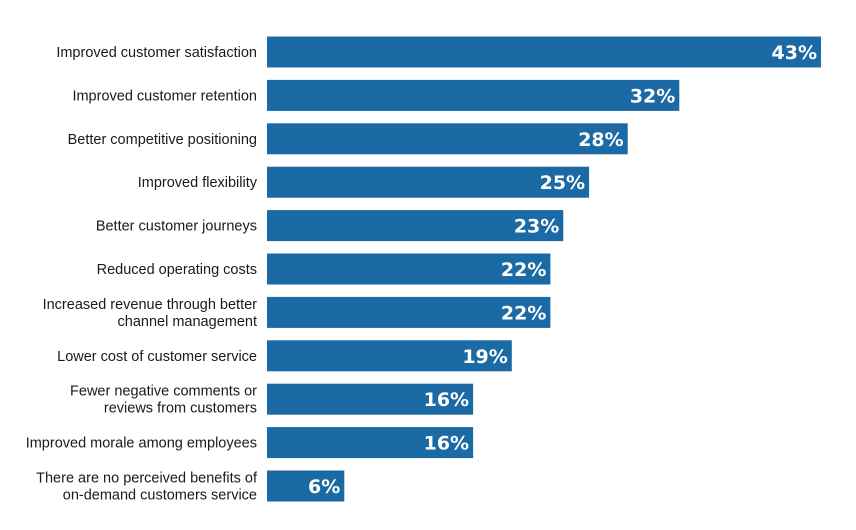 This screenshot has width=856, height=530. Describe the element at coordinates (150, 305) in the screenshot. I see `category-label-line: Increased revenue through better` at that location.